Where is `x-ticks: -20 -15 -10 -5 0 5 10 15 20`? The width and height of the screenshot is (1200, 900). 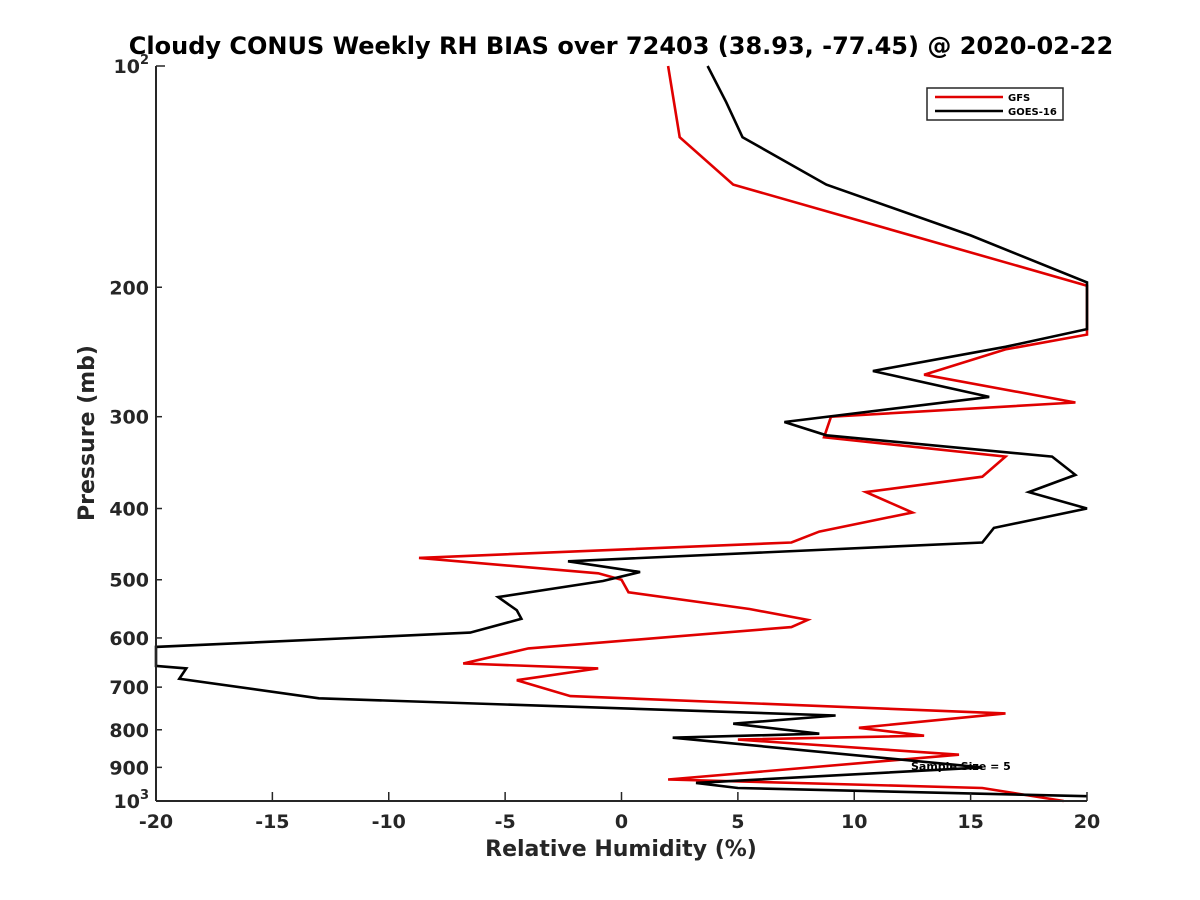 x-ticks: -20 -15 -10 -5 0 5 10 15 20 is located at coordinates (619, 812).